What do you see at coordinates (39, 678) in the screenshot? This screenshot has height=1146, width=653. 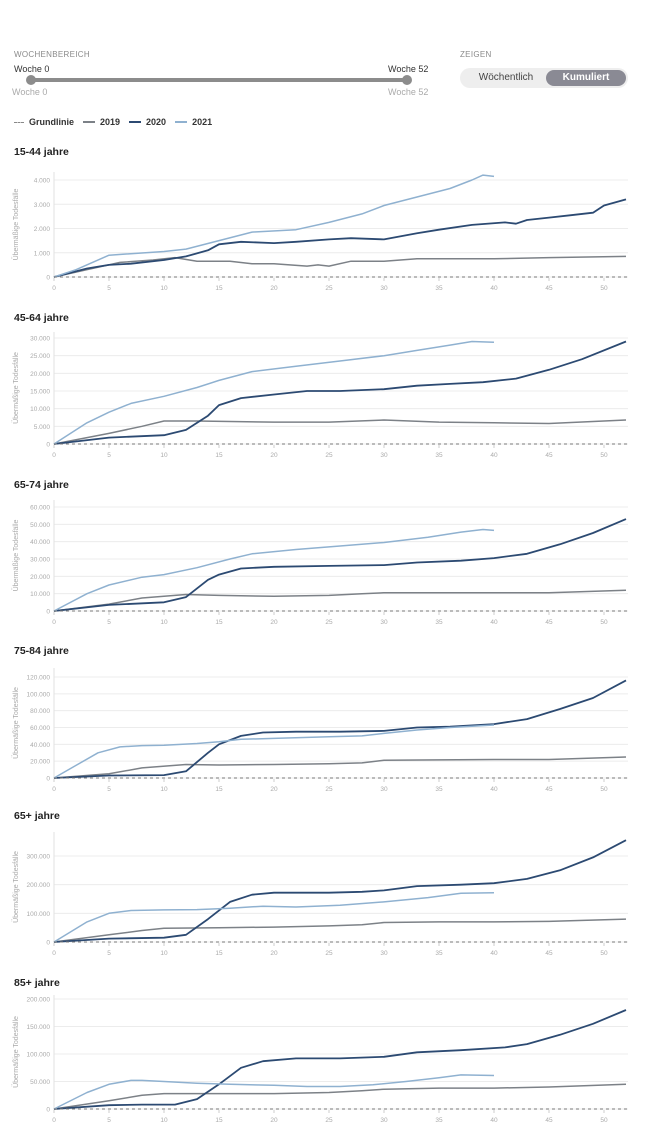 I see `y-tick-label: 120.000` at bounding box center [39, 678].